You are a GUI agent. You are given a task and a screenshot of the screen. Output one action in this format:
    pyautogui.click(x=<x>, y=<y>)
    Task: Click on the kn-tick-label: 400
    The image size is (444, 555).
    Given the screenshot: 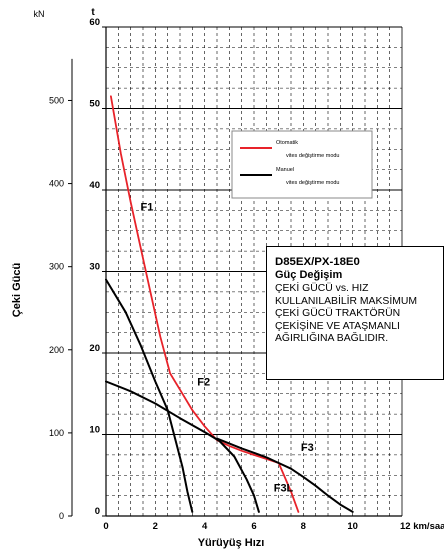 What is the action you would take?
    pyautogui.click(x=56, y=184)
    